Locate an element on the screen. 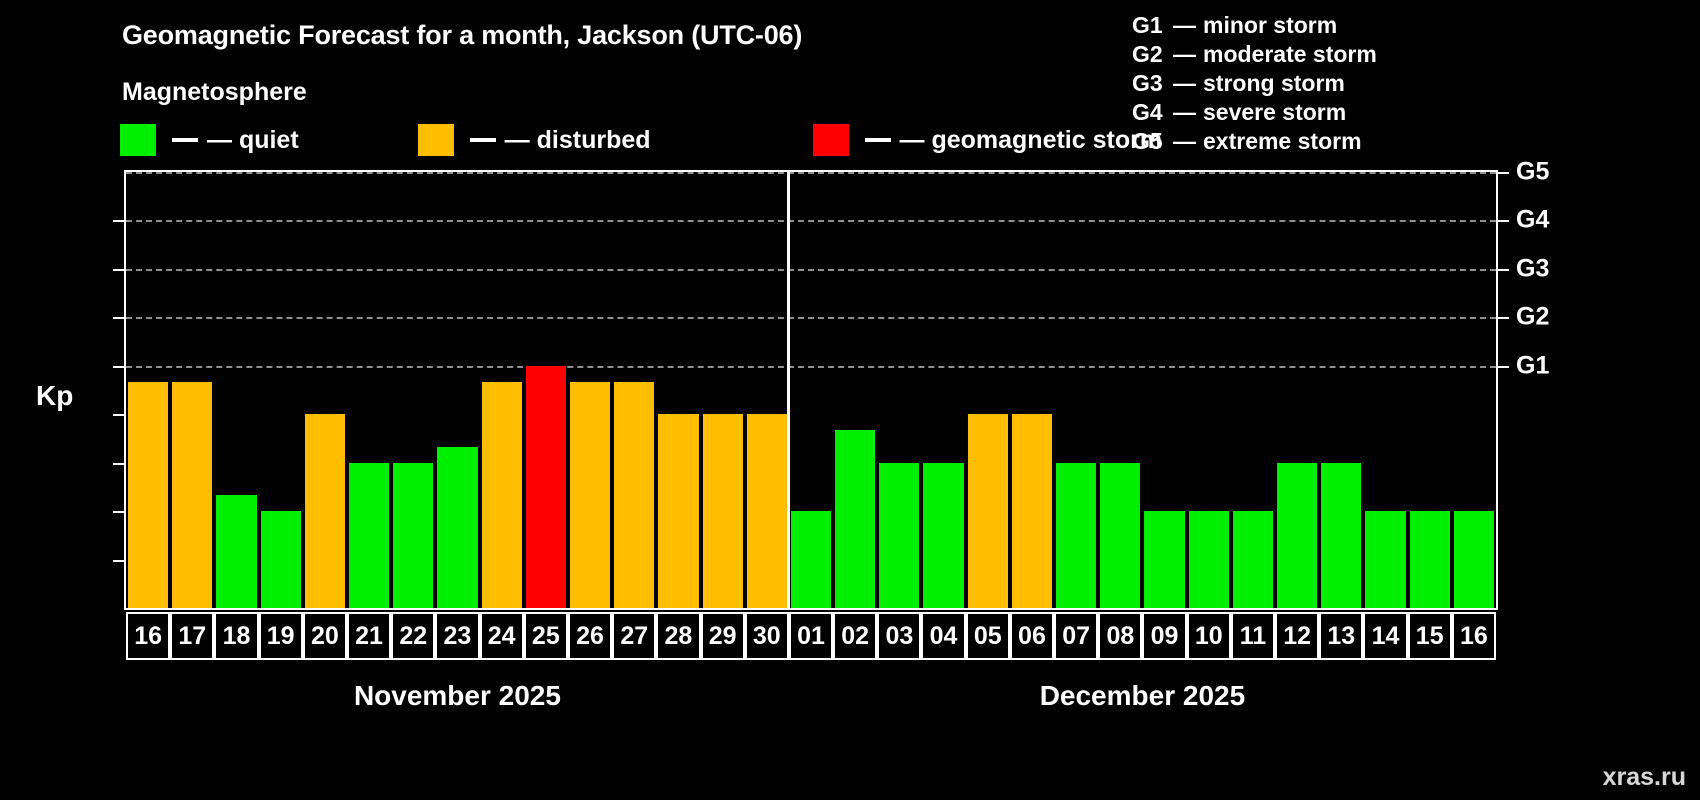  g-scale-row-g3: G3 — strong storm is located at coordinates (1254, 83).